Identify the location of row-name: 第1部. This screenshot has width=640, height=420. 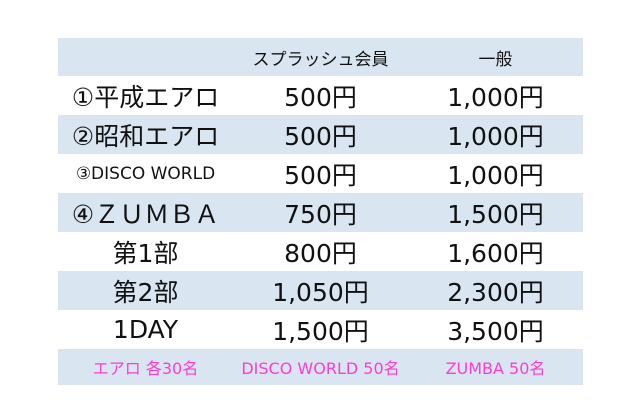
(145, 253).